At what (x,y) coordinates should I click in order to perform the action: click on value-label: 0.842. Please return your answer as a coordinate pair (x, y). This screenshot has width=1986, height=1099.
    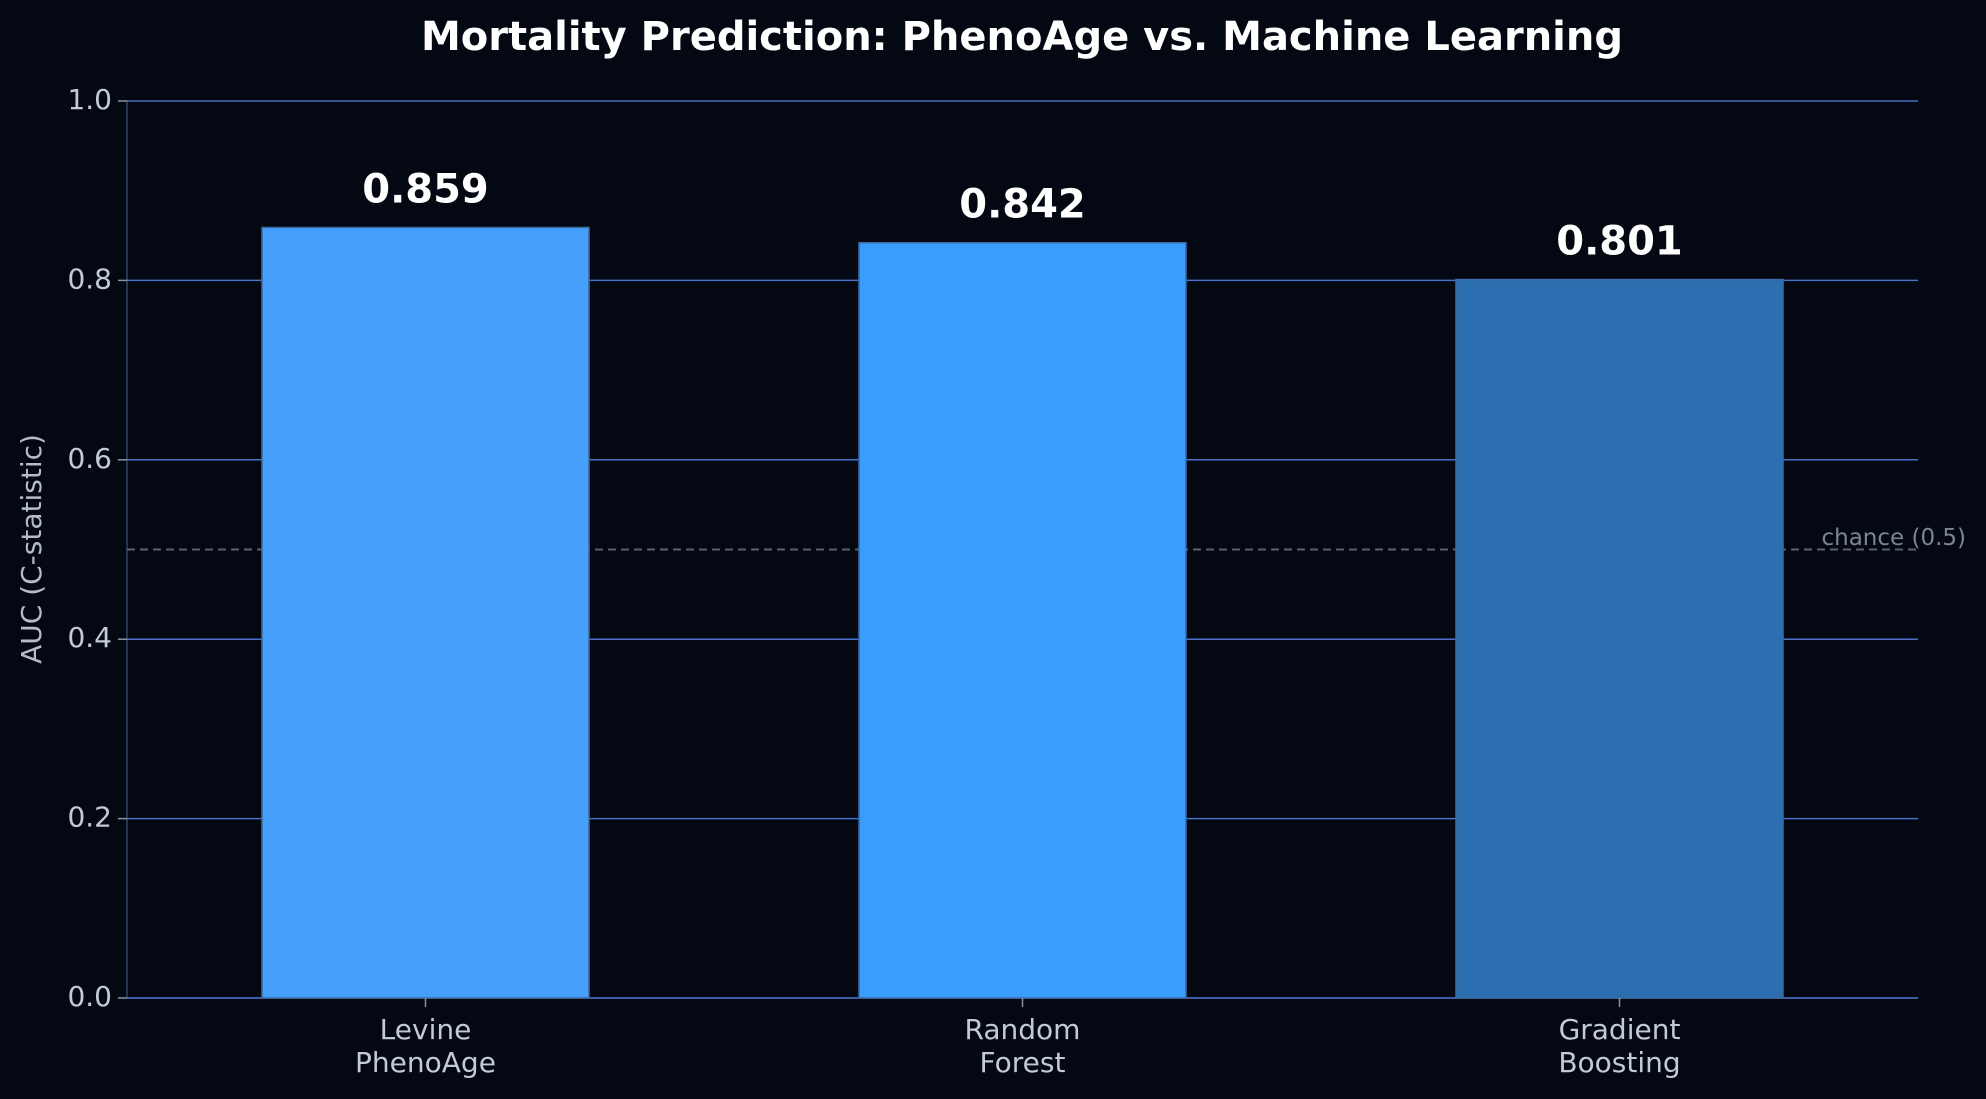
    Looking at the image, I should click on (1022, 205).